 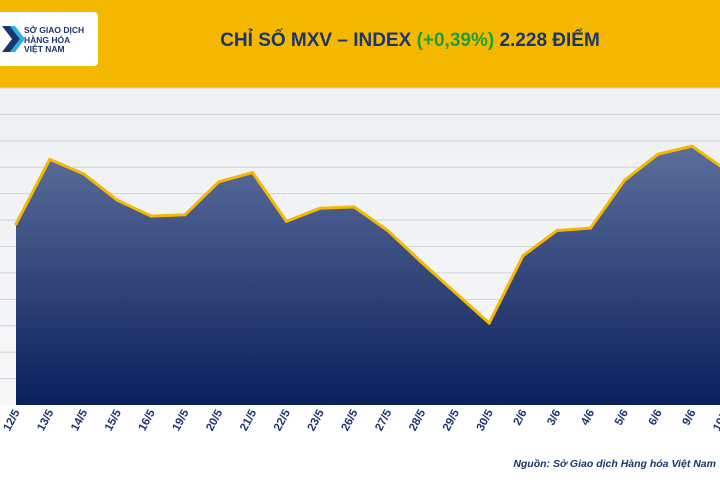 I want to click on x-tick-label: 10/6, so click(x=715, y=420).